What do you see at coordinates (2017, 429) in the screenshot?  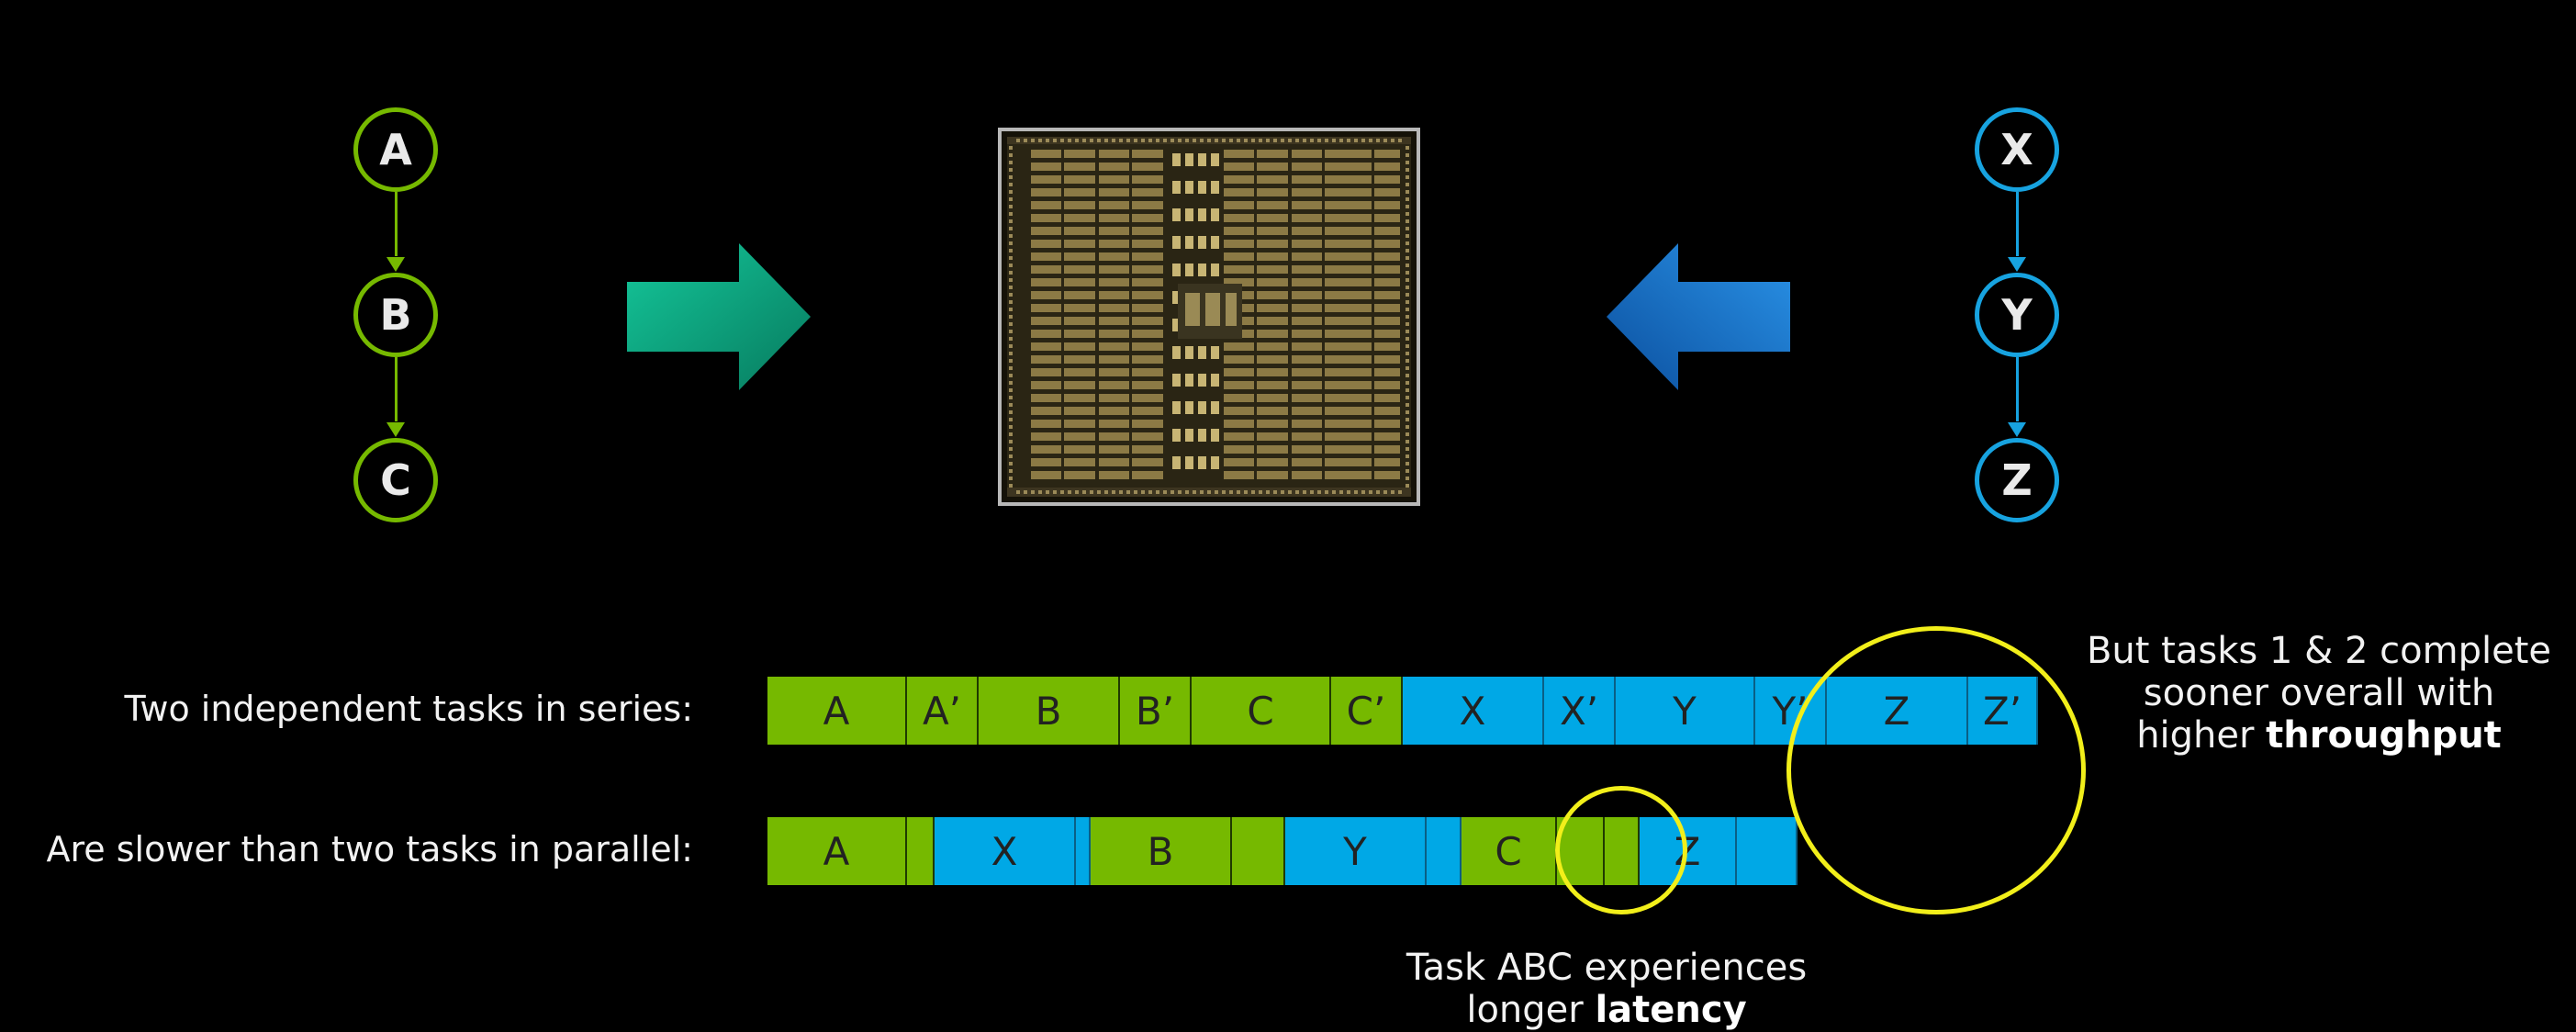 I see `arrowhead-y-z` at bounding box center [2017, 429].